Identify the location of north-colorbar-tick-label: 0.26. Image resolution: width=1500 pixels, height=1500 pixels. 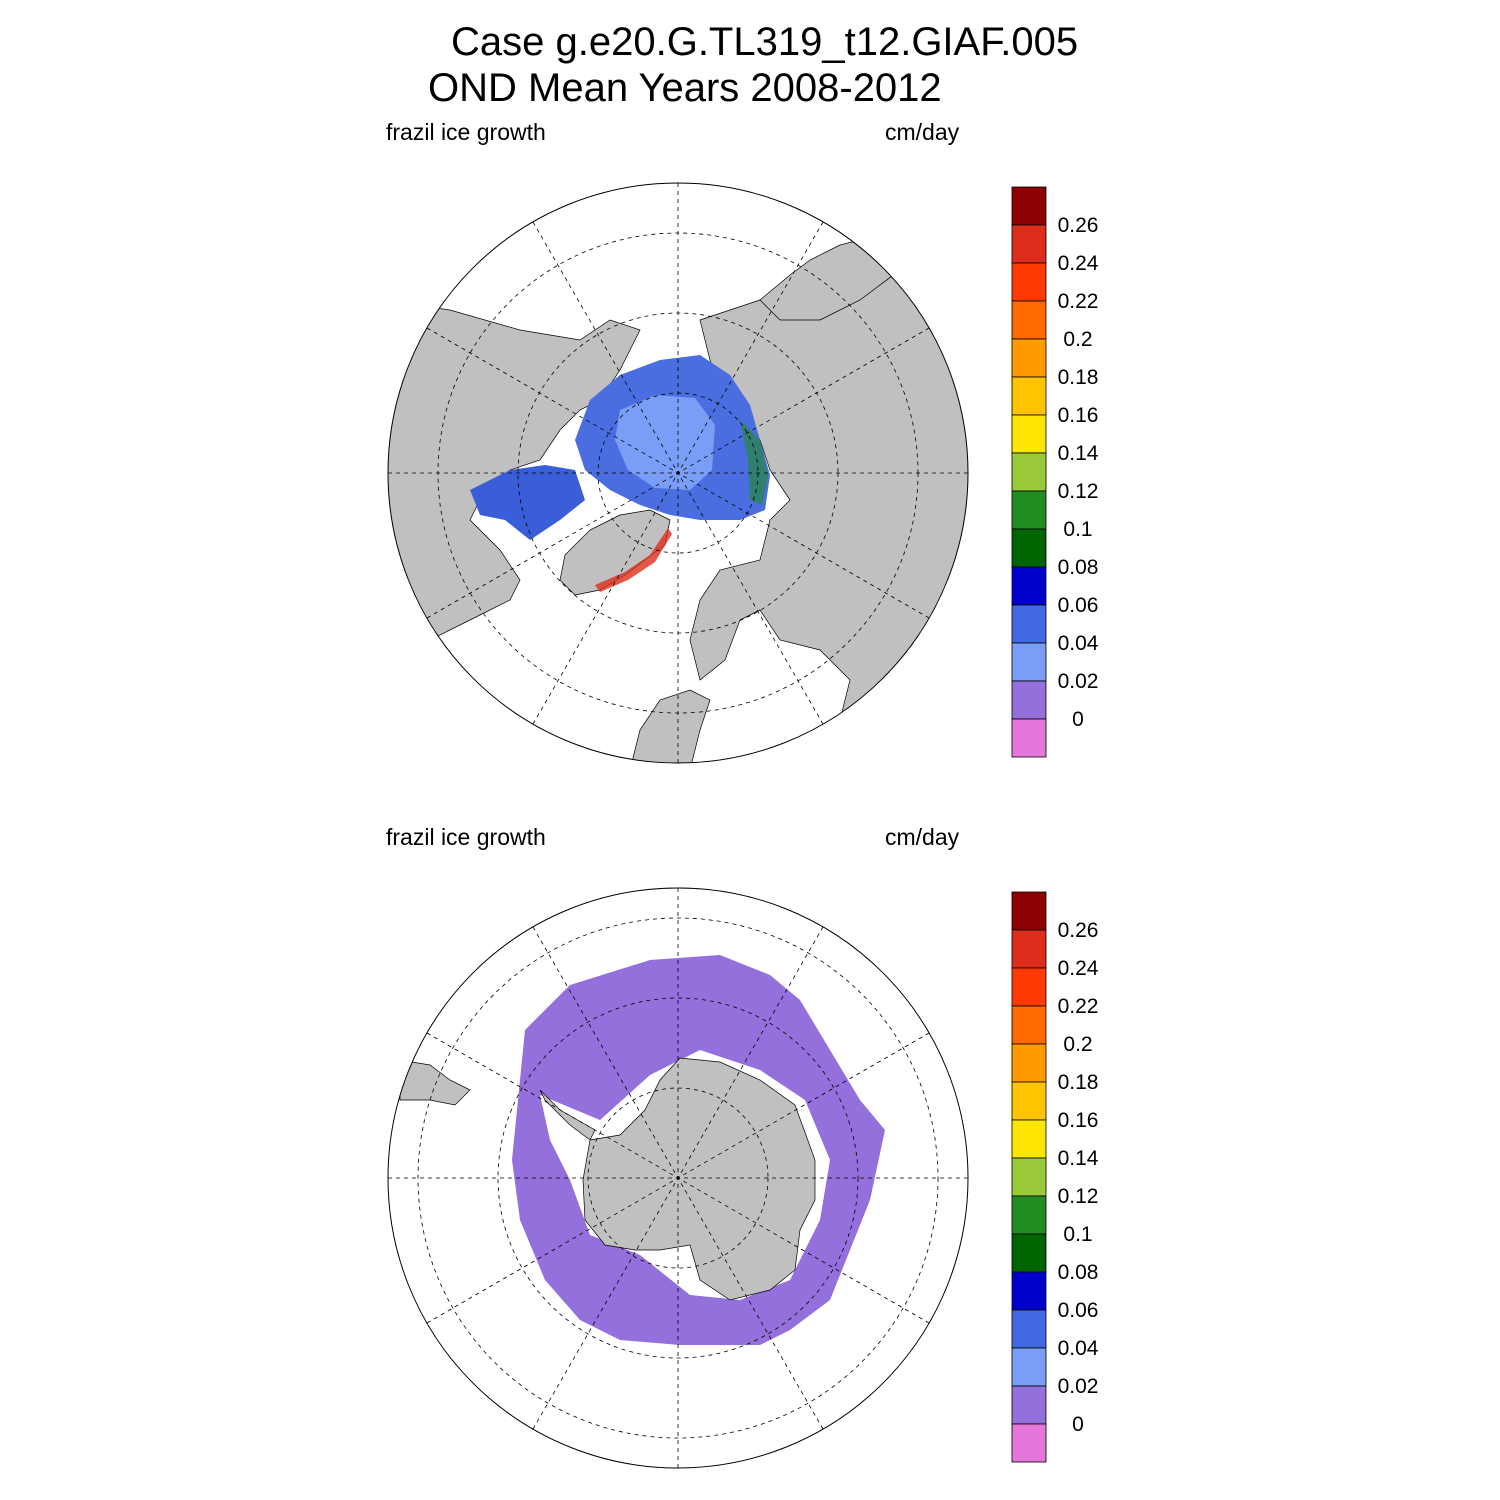
(1078, 225).